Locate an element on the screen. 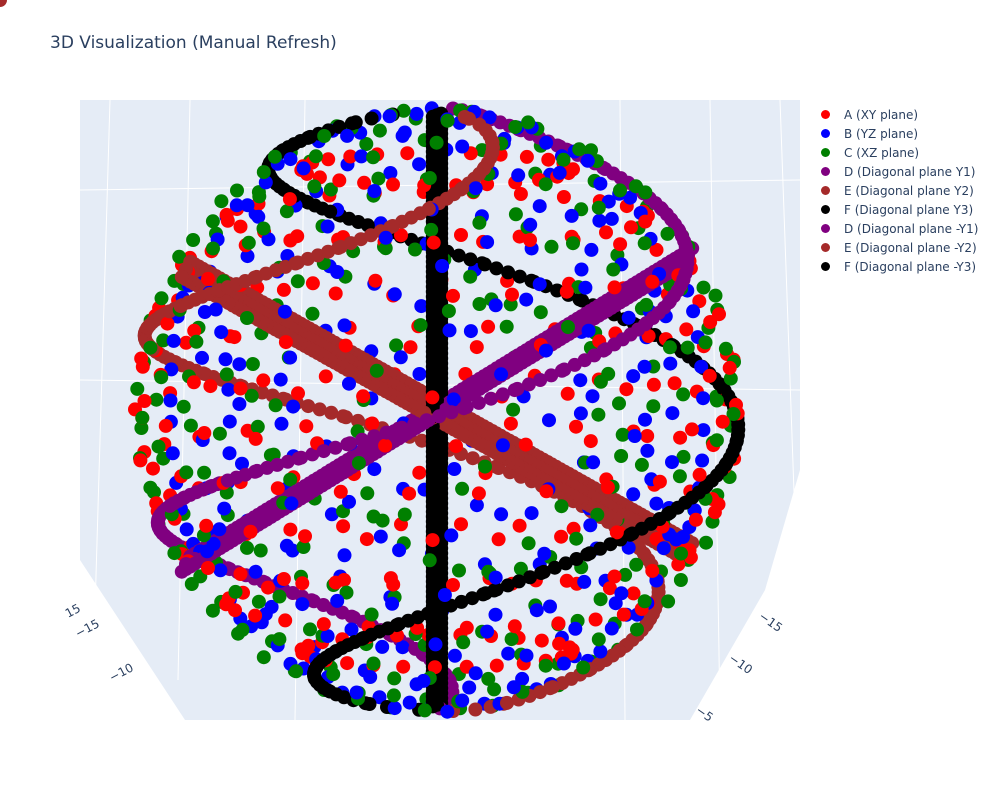 This screenshot has width=1000, height=800. legend-item: E (Diagonal plane -Y2) is located at coordinates (896, 247).